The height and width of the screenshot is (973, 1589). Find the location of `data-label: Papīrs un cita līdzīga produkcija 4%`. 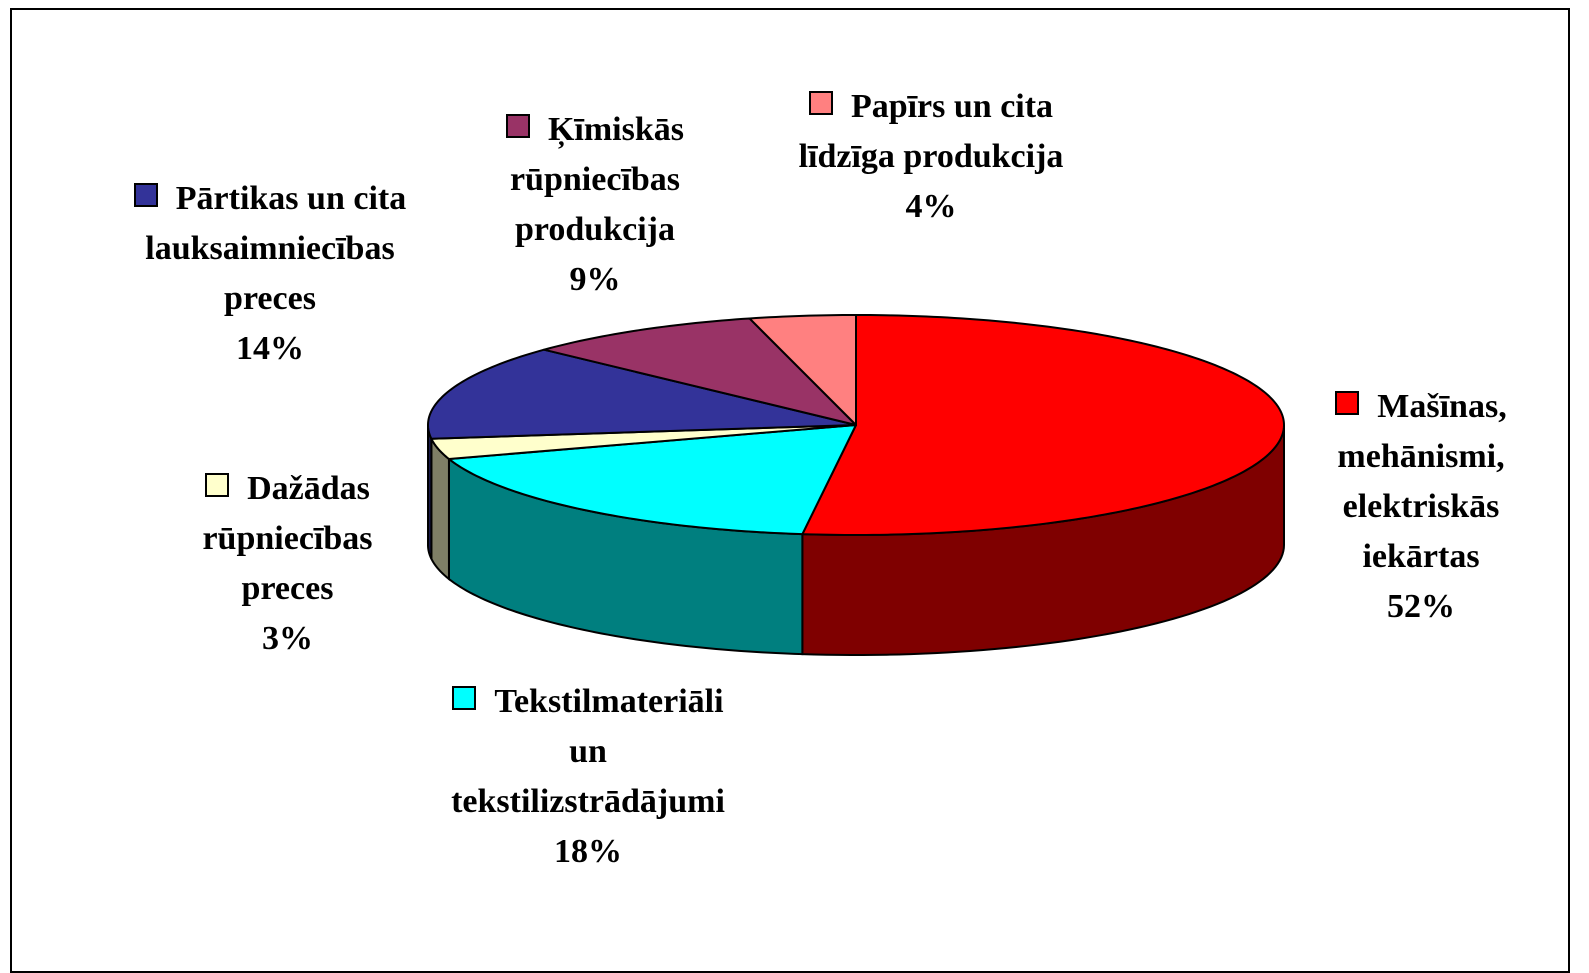

data-label: Papīrs un cita līdzīga produkcija 4% is located at coordinates (931, 157).